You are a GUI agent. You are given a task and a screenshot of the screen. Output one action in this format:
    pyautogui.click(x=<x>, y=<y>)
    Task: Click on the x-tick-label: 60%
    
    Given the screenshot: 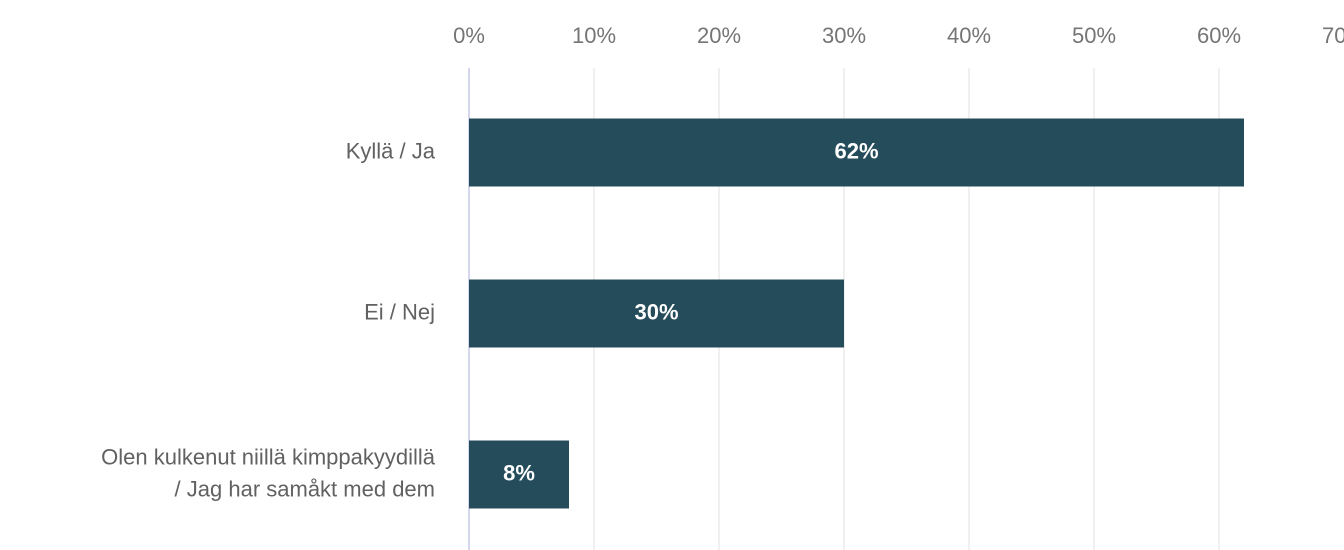 What is the action you would take?
    pyautogui.click(x=1219, y=35)
    